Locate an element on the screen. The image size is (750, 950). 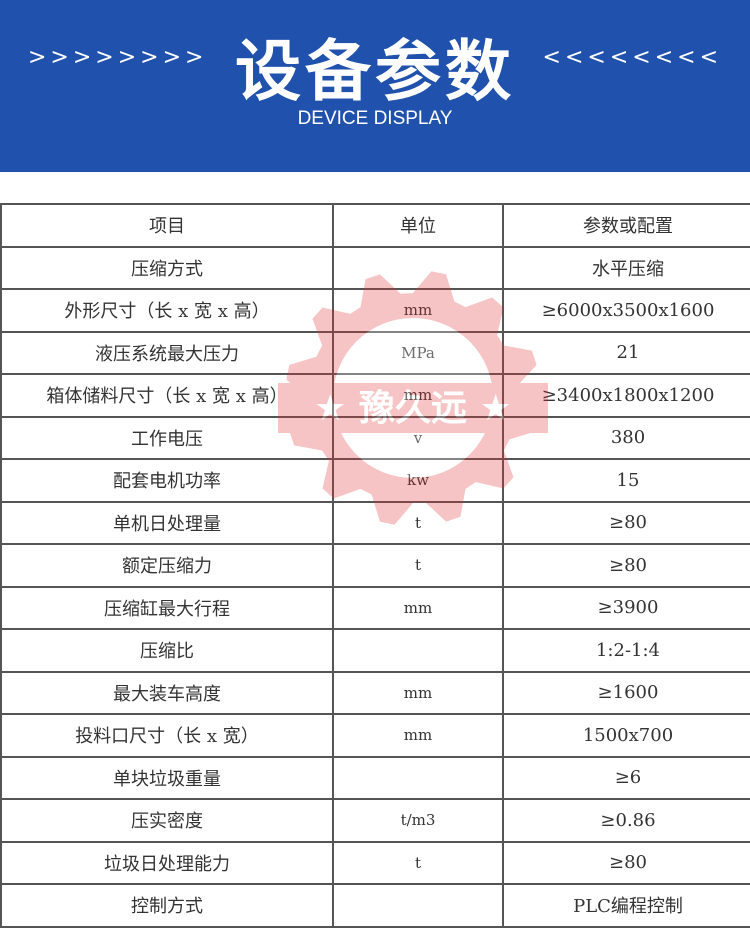
cell-item: 配套电机功率 is located at coordinates (167, 480).